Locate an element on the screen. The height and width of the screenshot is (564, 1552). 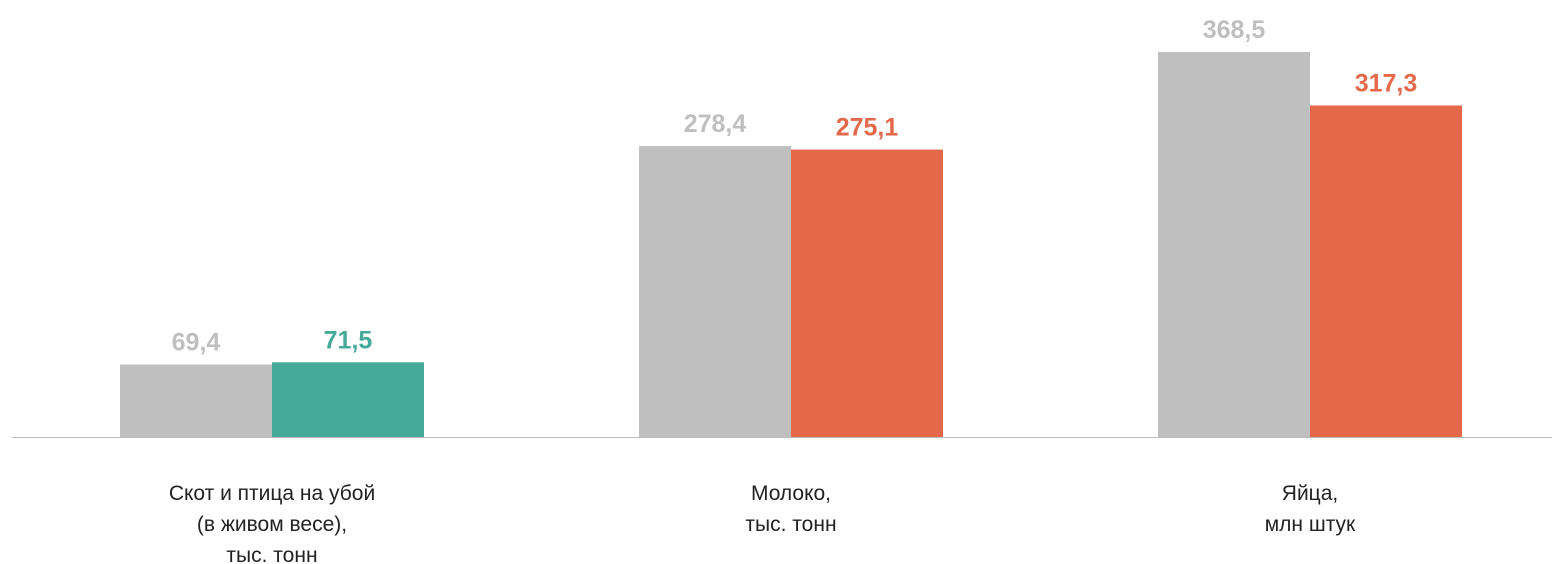
value-label: 368,5 is located at coordinates (1234, 30).